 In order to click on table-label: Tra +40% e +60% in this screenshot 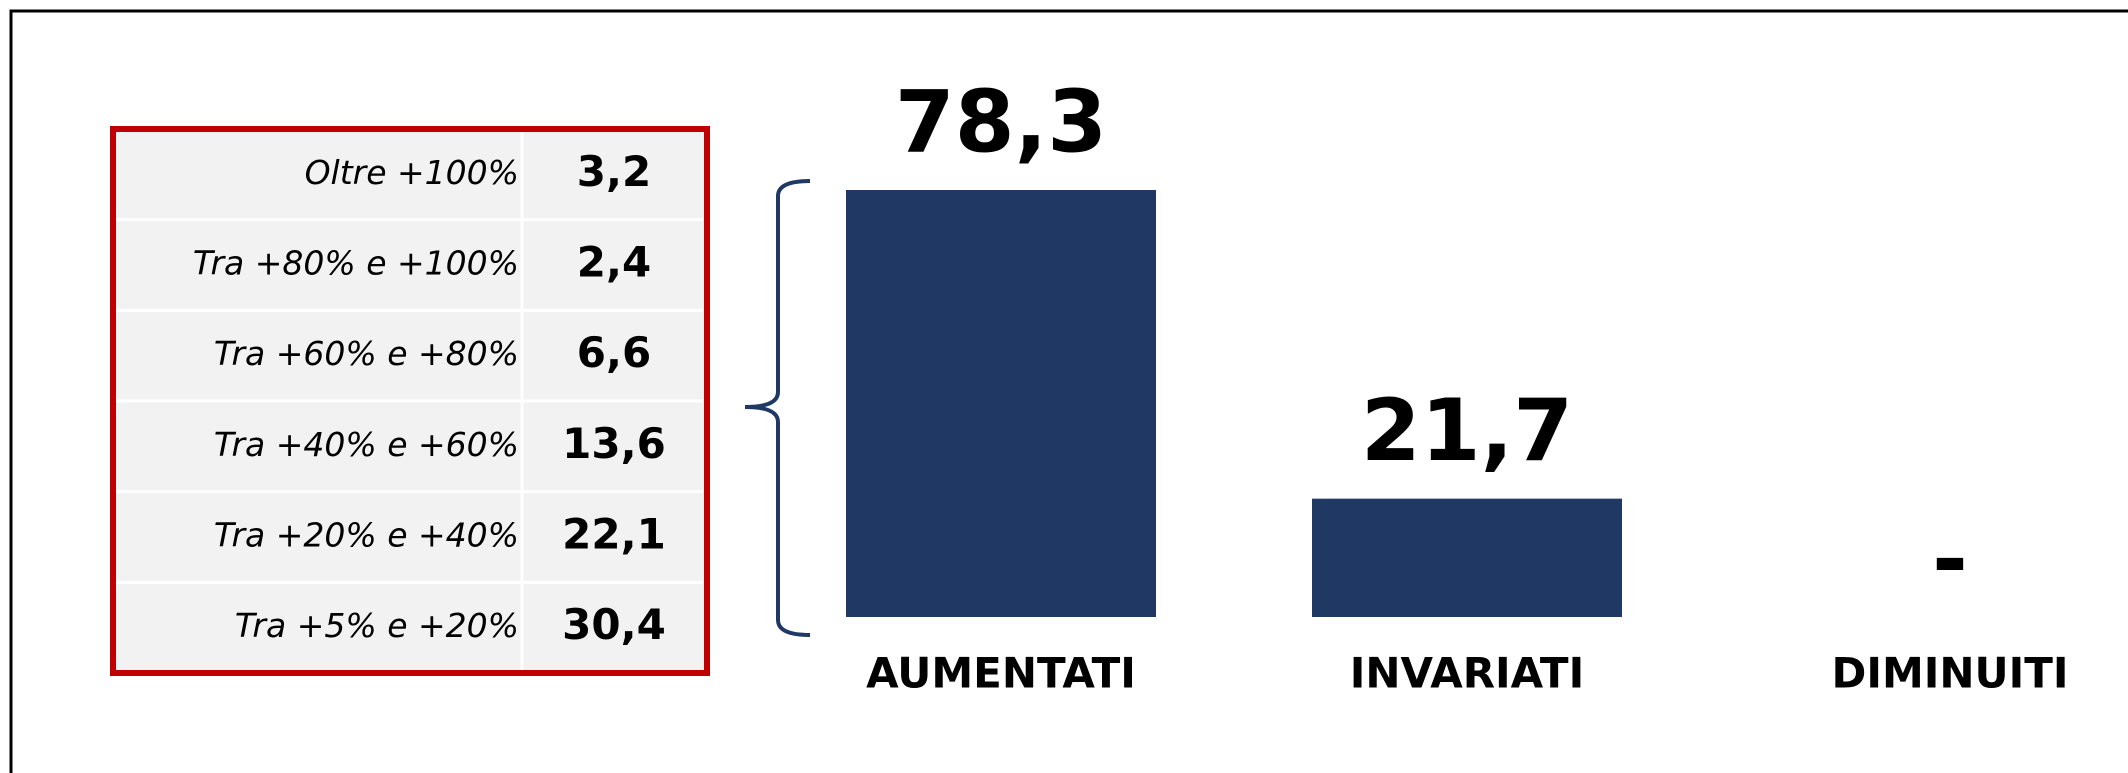, I will do `click(366, 444)`.